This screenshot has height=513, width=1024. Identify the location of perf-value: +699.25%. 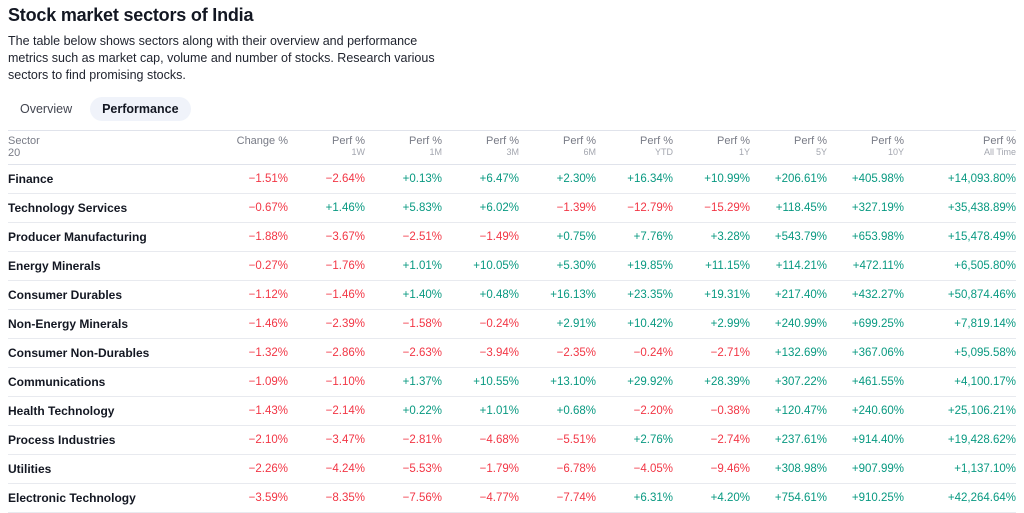
(877, 324).